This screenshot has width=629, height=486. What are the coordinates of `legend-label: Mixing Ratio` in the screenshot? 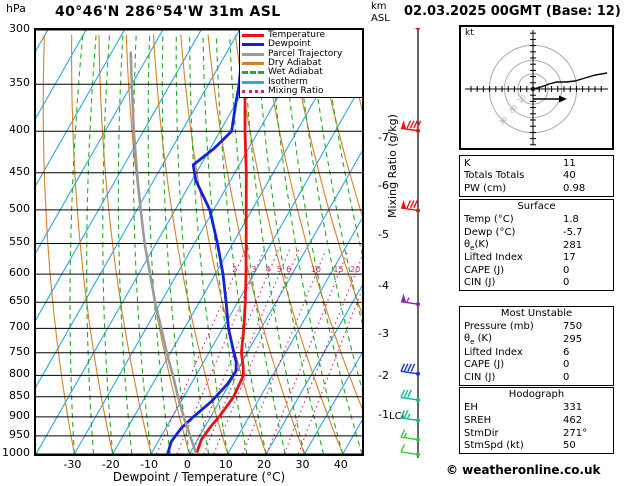 It's located at (296, 90).